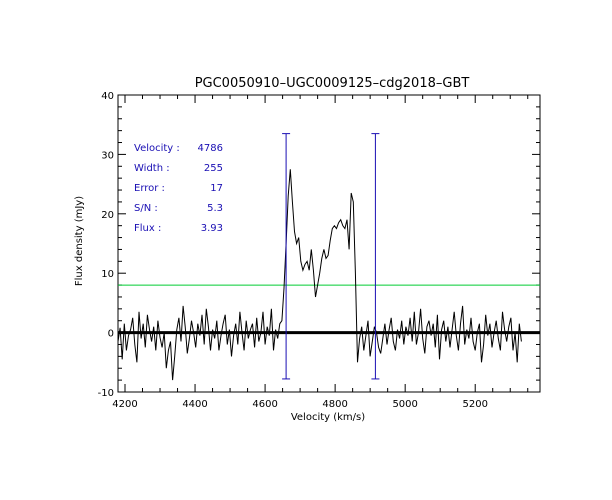  Describe the element at coordinates (79, 241) in the screenshot. I see `y-axis-label: Flux density (mJy)` at that location.